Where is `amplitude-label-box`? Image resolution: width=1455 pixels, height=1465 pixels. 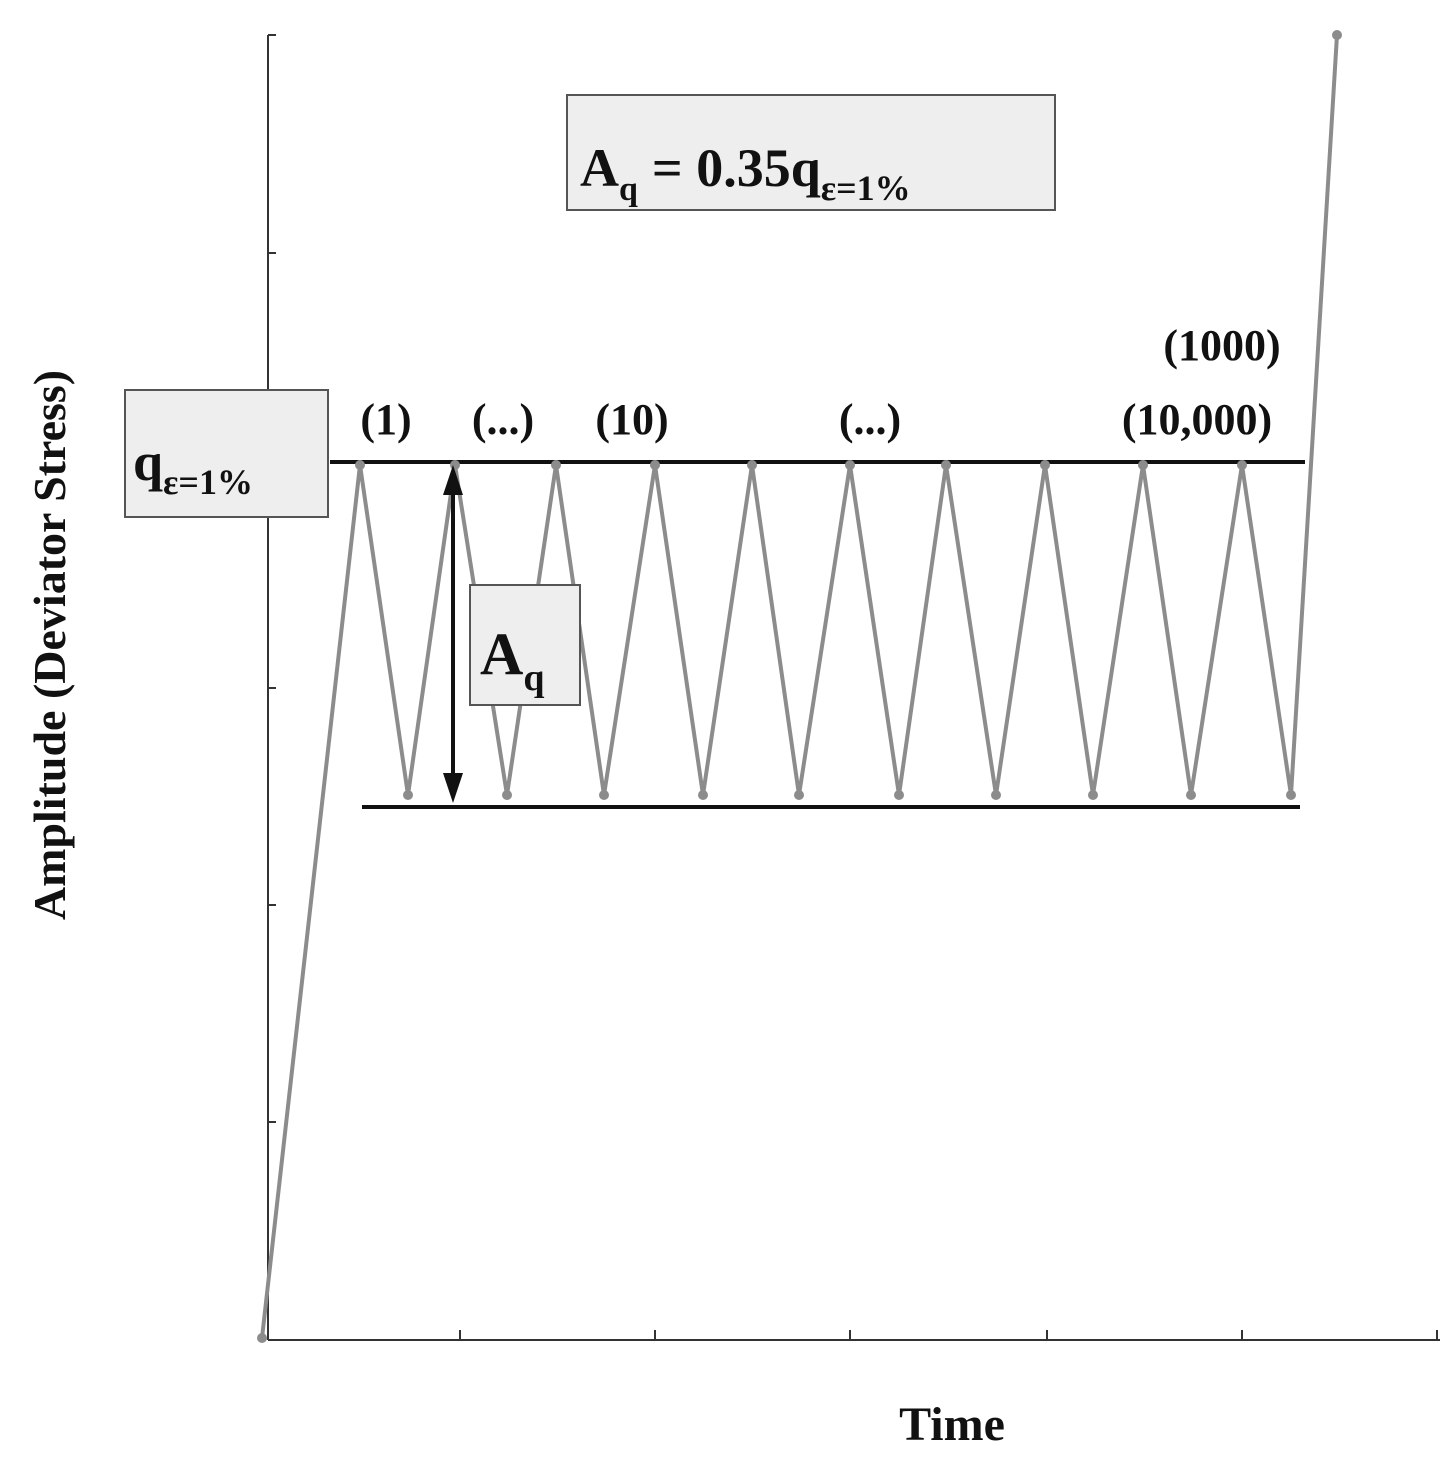
amplitude-label-box is located at coordinates (525, 645).